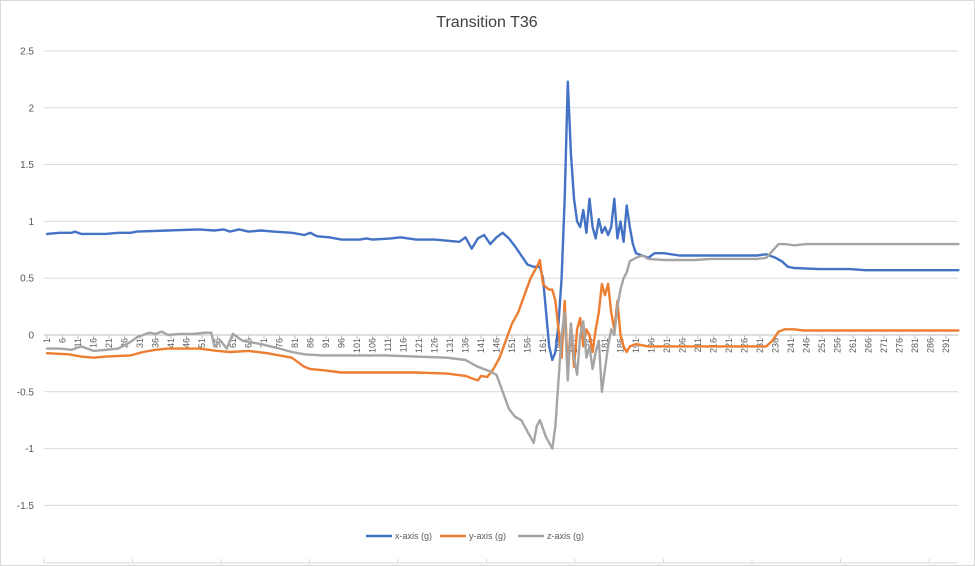 This screenshot has height=566, width=975. Describe the element at coordinates (78, 342) in the screenshot. I see `x-tick-label: 11` at that location.